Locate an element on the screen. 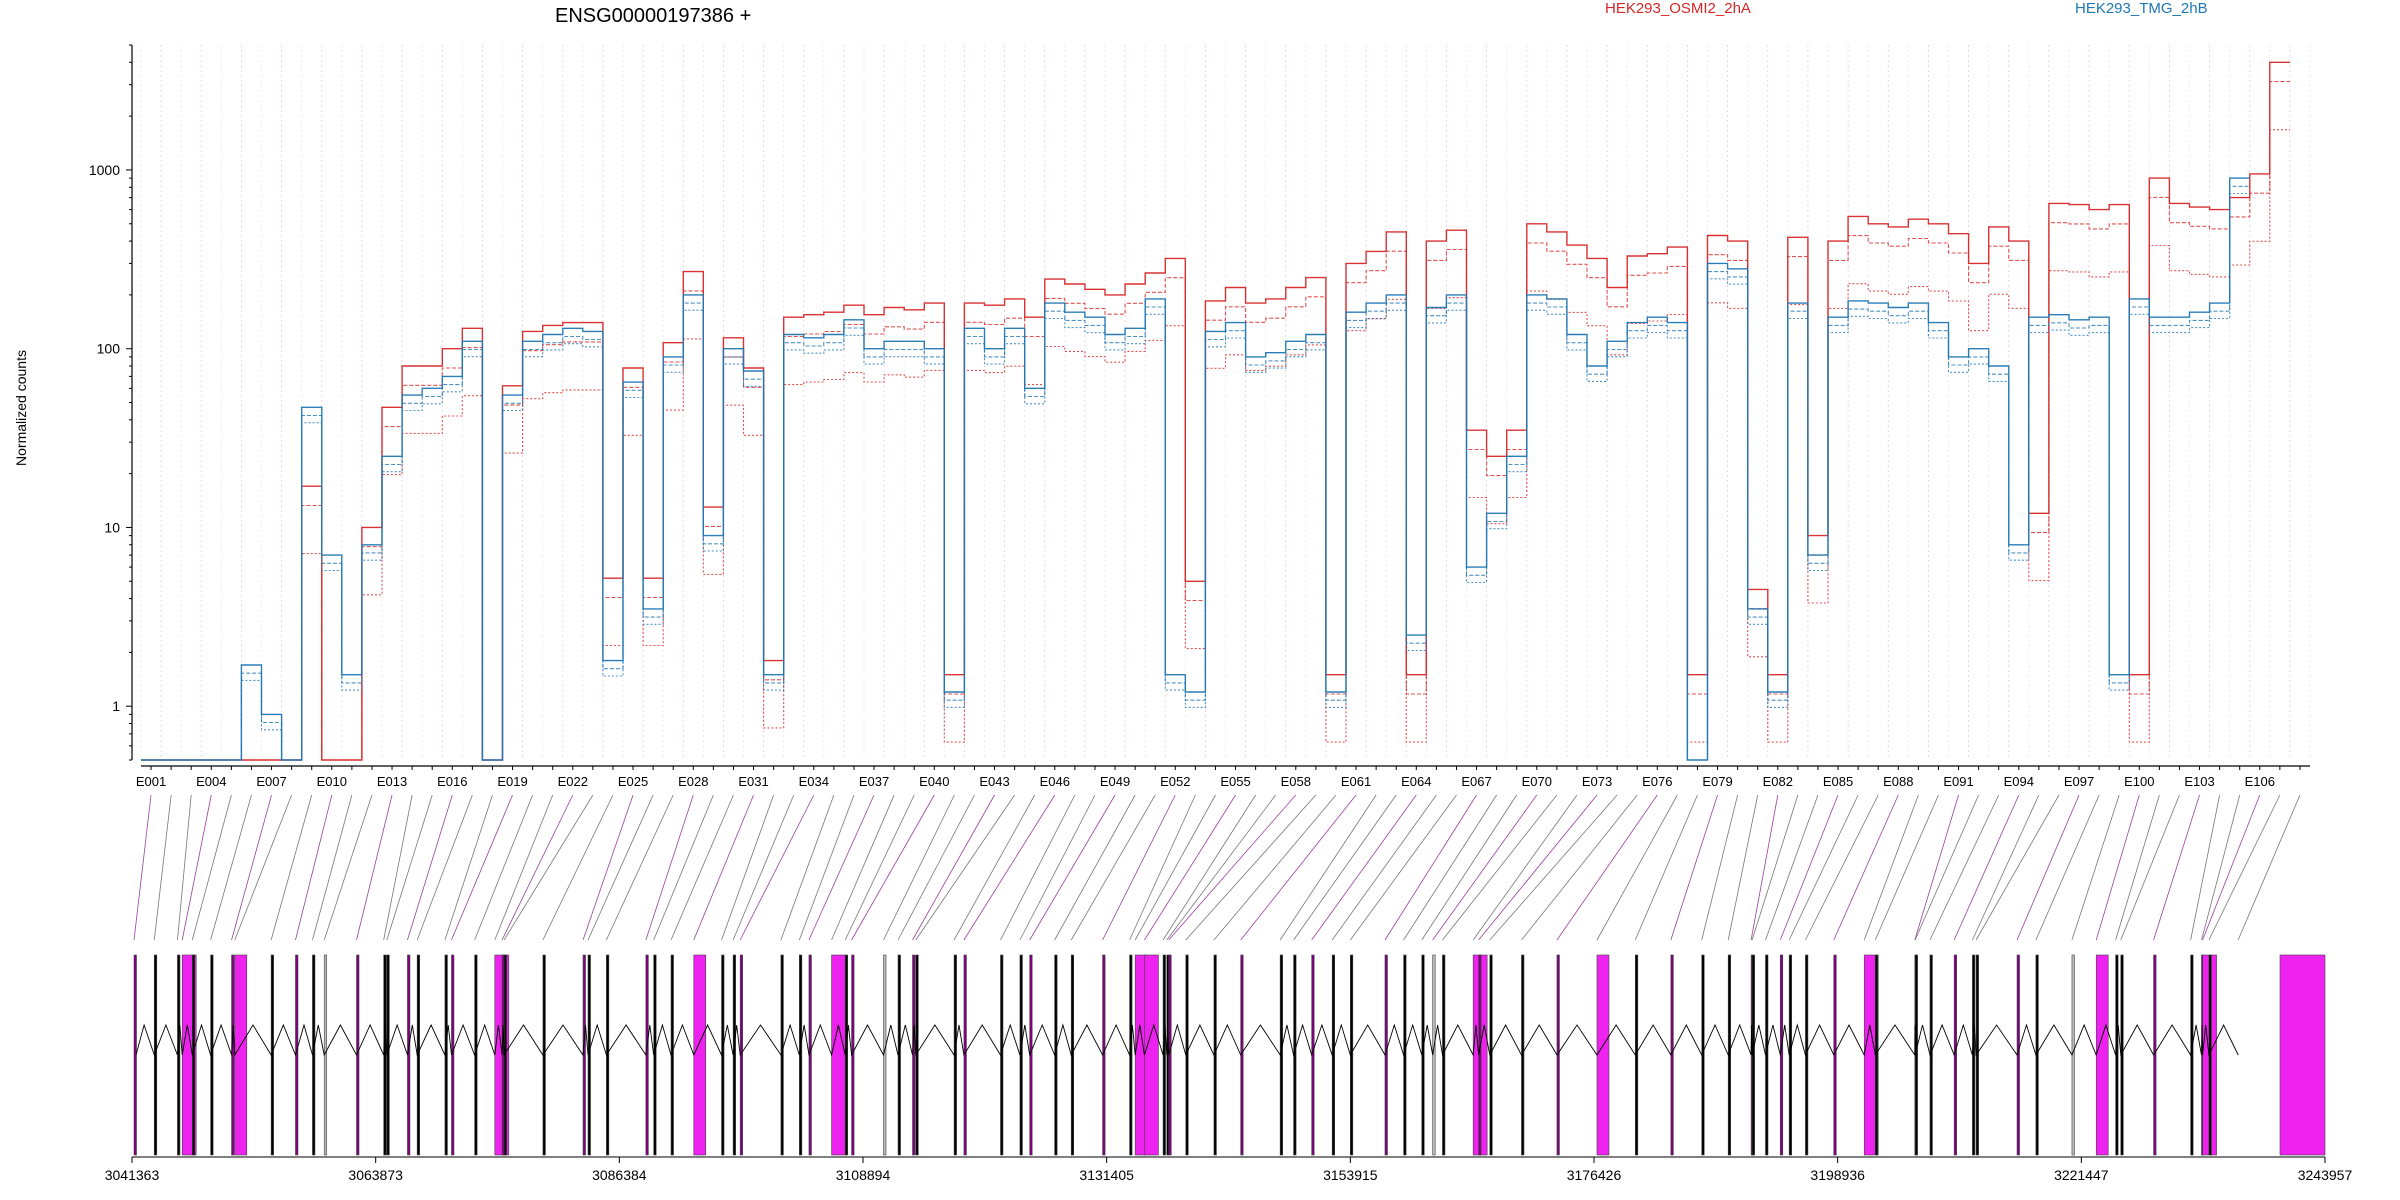  x-tick-label: E064 is located at coordinates (1416, 781).